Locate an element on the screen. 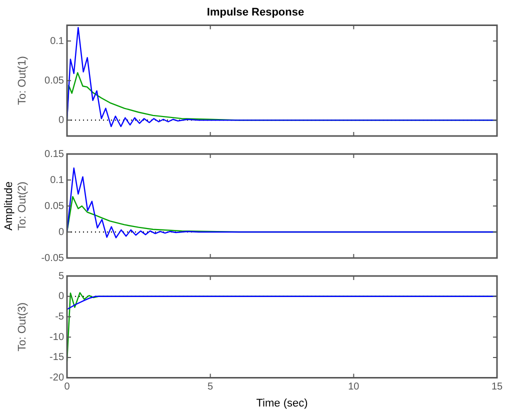 The width and height of the screenshot is (532, 413). y-tick-label: 0.15 is located at coordinates (54, 154).